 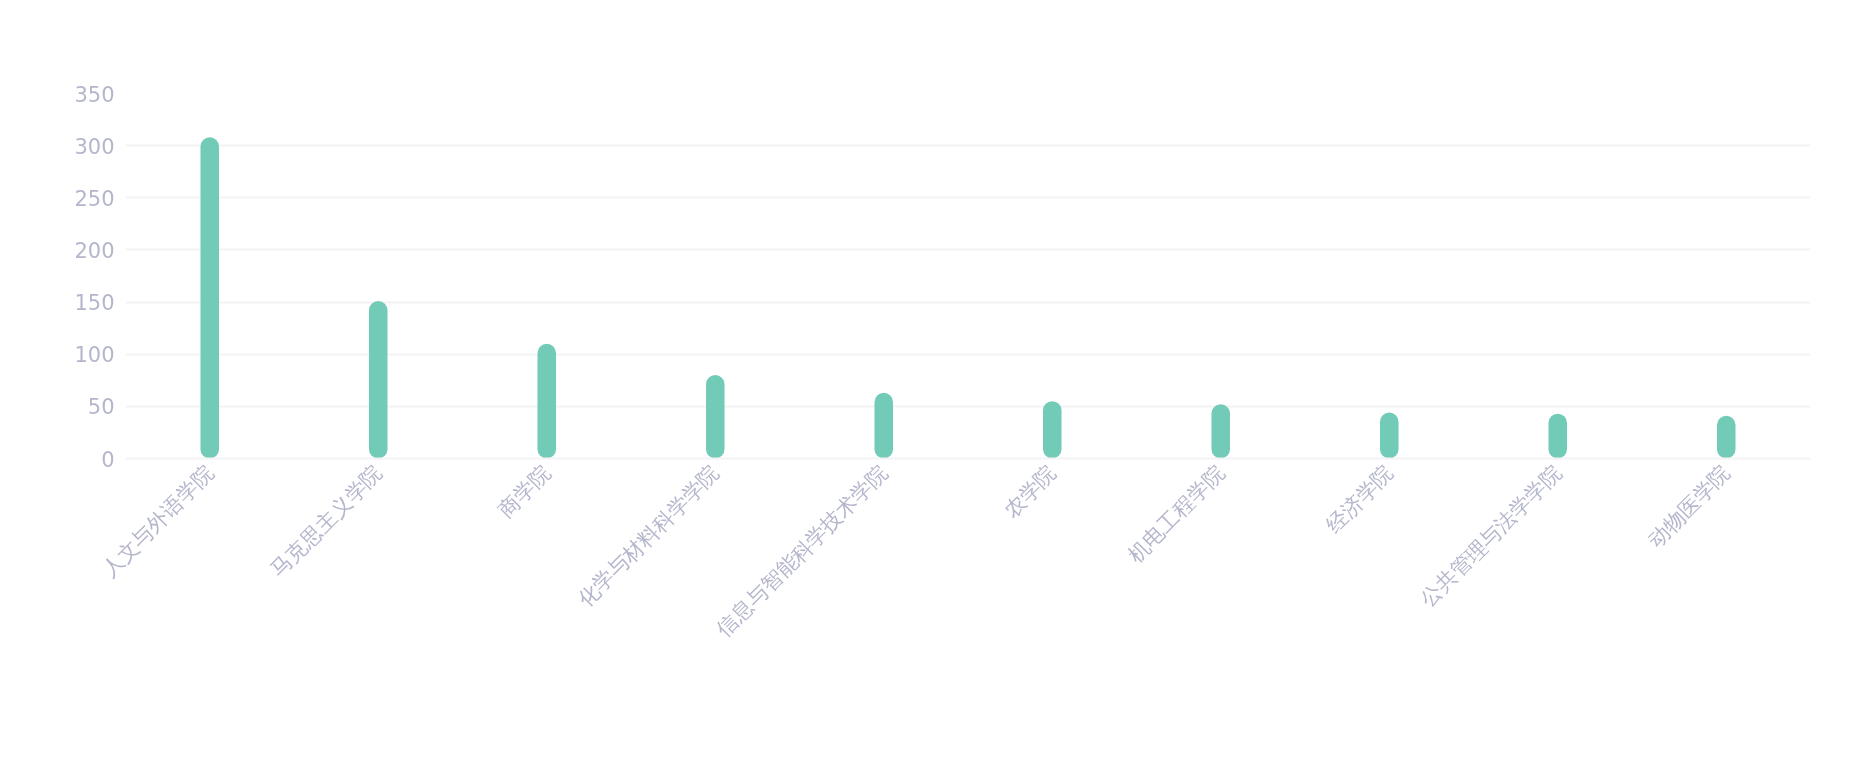 I want to click on y-tick-label: 300, so click(x=94, y=146).